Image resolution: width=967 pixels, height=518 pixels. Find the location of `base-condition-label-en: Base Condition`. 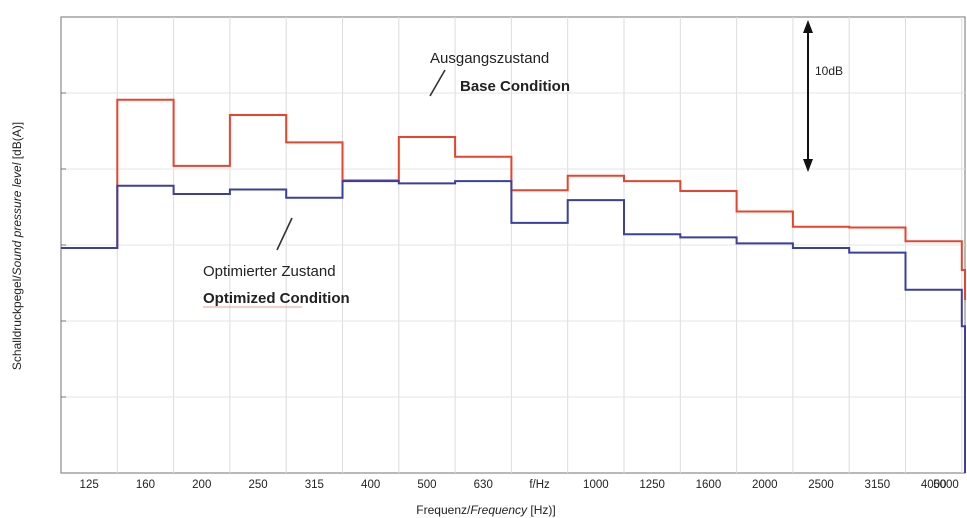

base-condition-label-en: Base Condition is located at coordinates (515, 86).